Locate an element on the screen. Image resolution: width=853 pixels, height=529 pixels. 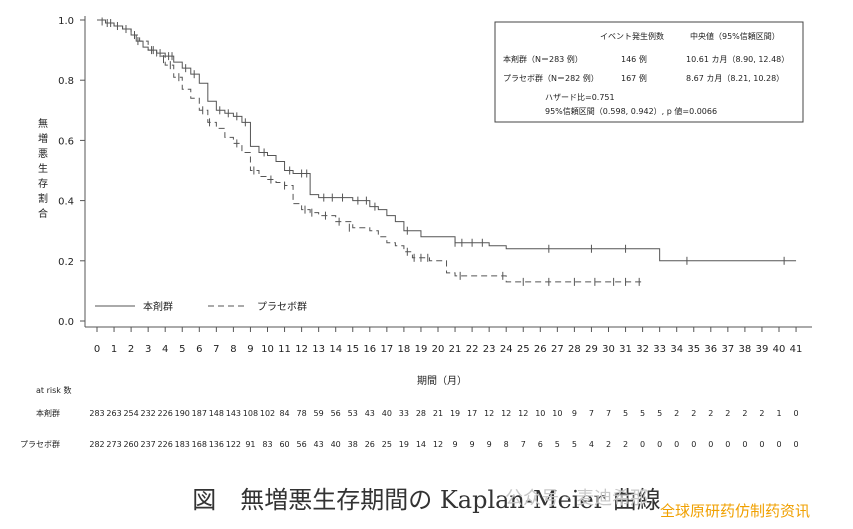
stats-header-events: イベント発生例数 is located at coordinates (632, 36).